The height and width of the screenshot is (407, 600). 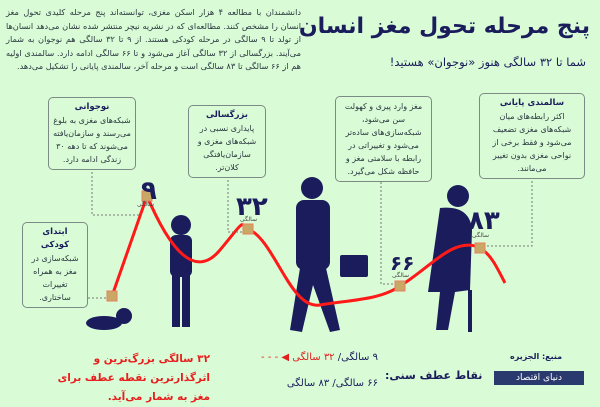 What do you see at coordinates (402, 263) in the screenshot?
I see `age-66: ۶۶` at bounding box center [402, 263].